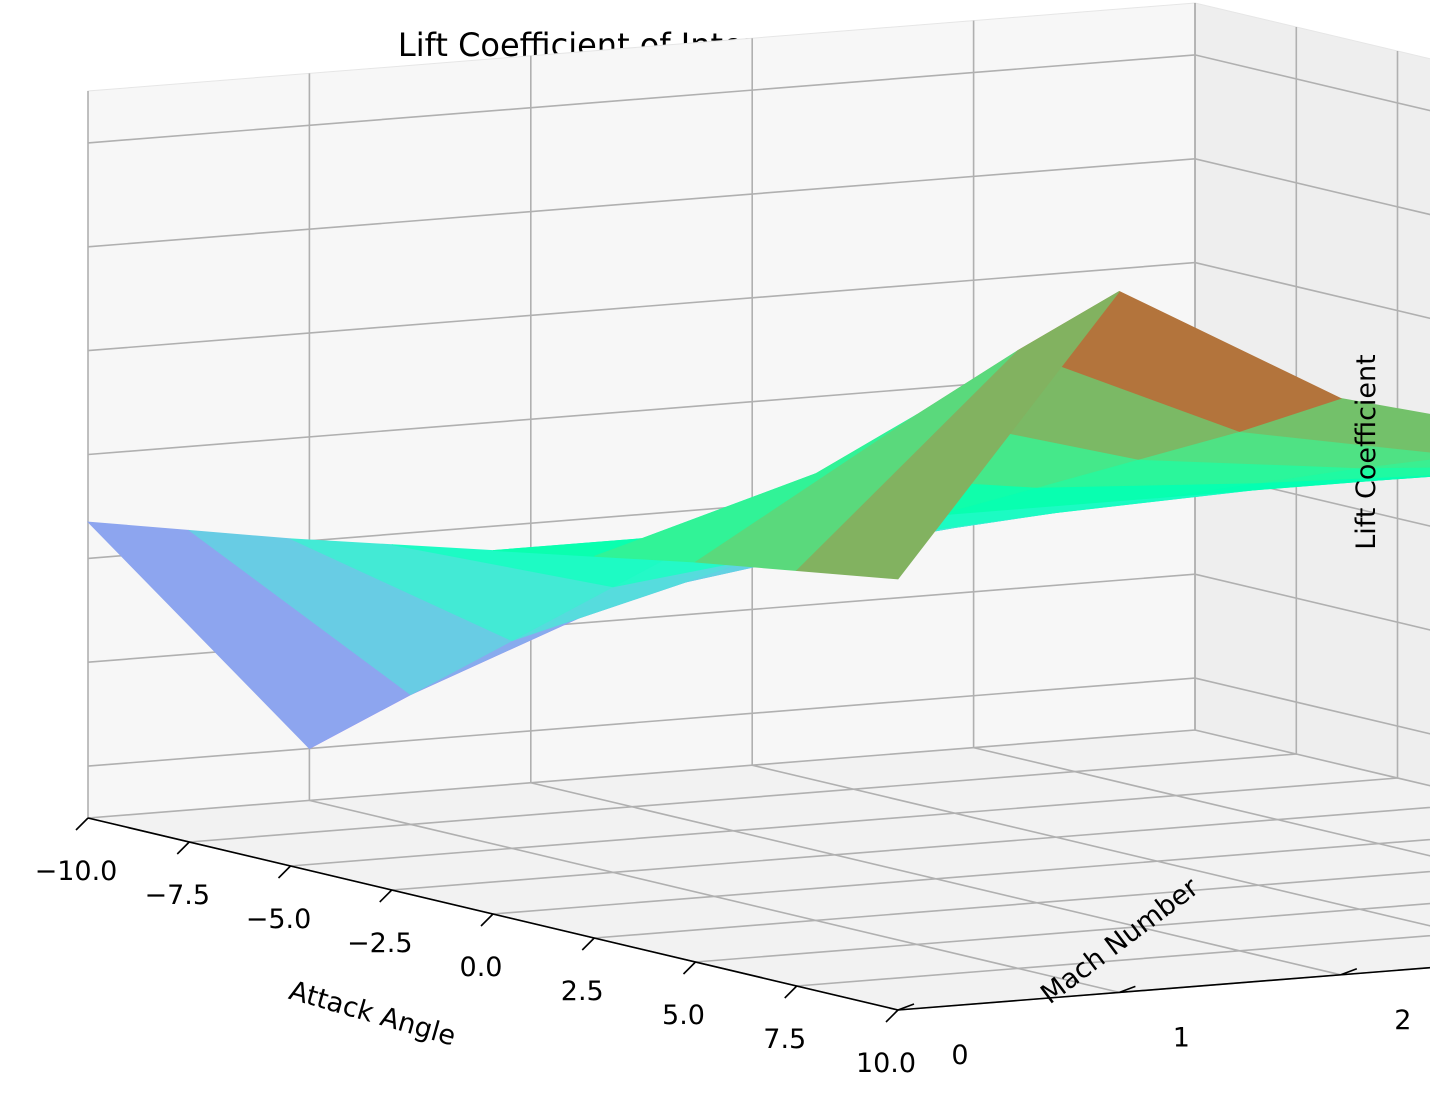 The height and width of the screenshot is (1094, 1430). What do you see at coordinates (279, 919) in the screenshot?
I see `x-tick-label: −5.0` at bounding box center [279, 919].